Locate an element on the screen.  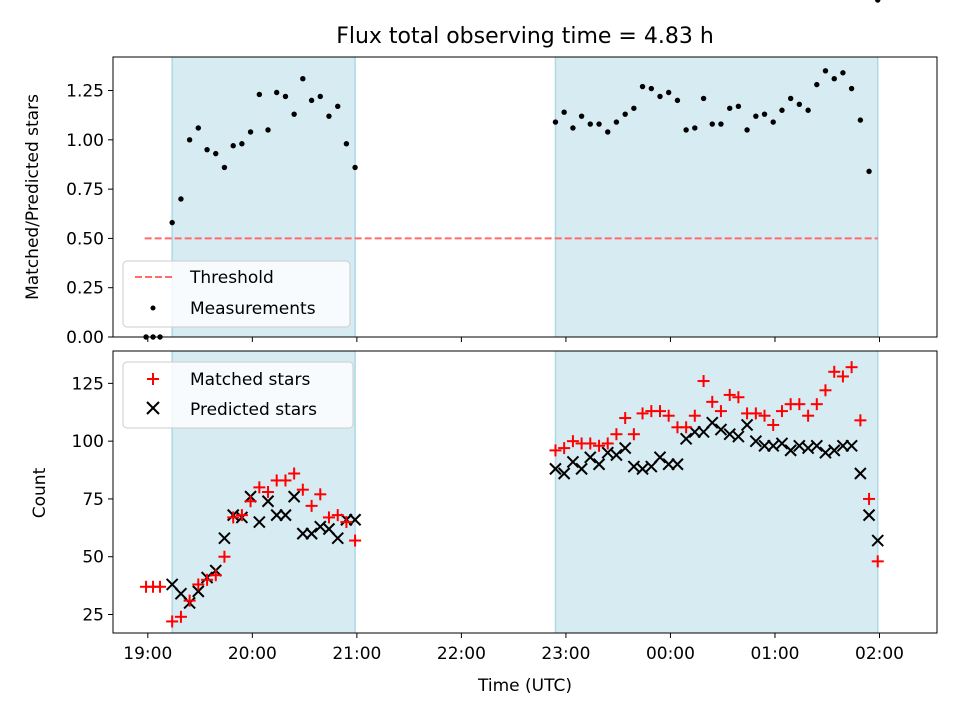
top-y-axis-ticks: 0.00 0.25 0.50 0.75 1.00 1.25 is located at coordinates (89, 215).